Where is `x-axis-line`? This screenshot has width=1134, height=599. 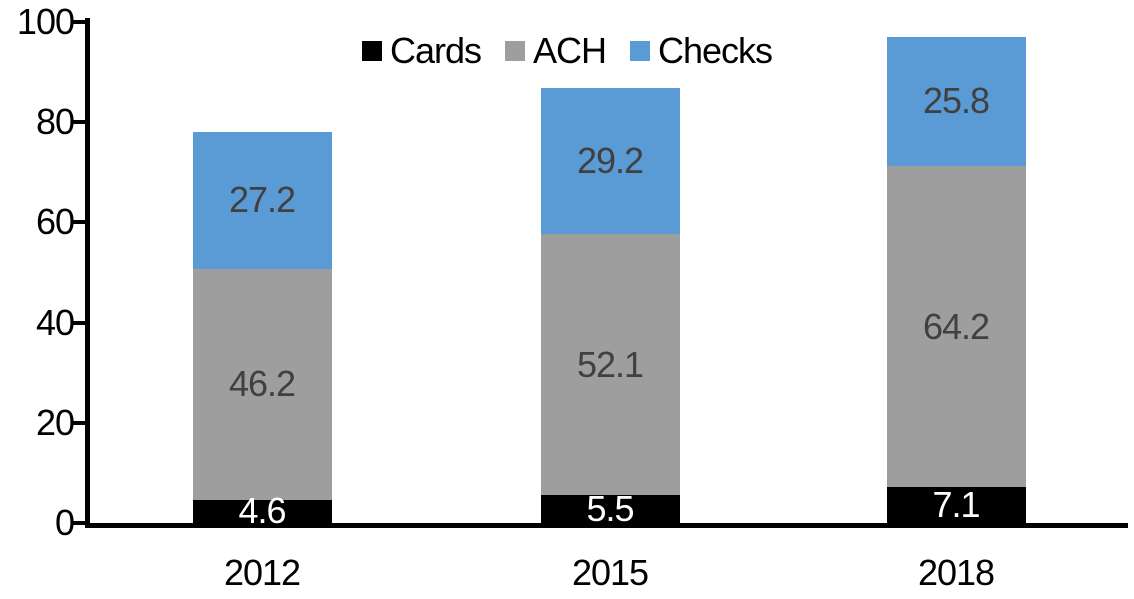 x-axis-line is located at coordinates (606, 525).